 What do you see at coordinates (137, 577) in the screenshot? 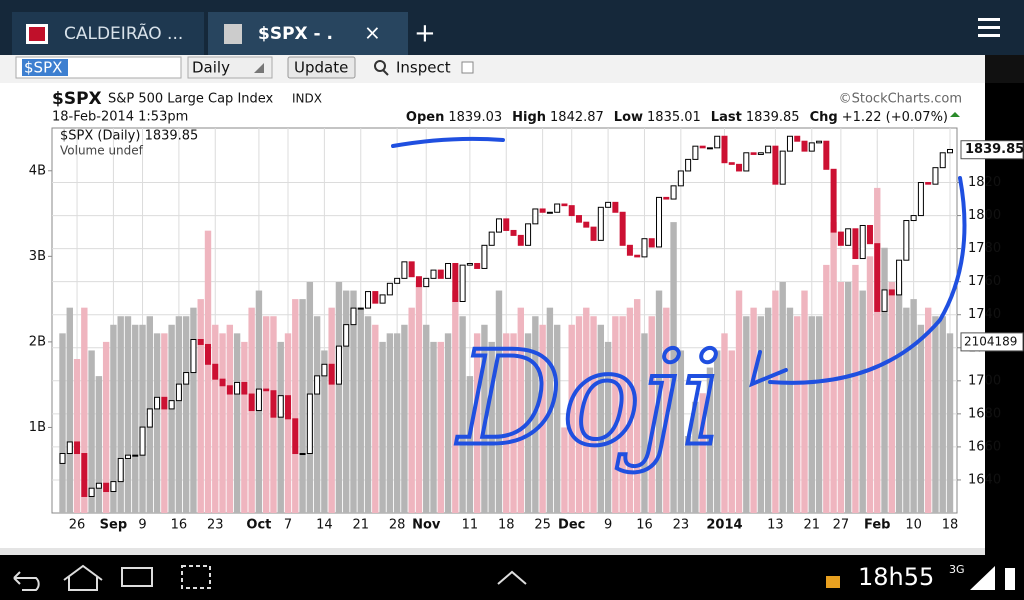
I see `recent-button` at bounding box center [137, 577].